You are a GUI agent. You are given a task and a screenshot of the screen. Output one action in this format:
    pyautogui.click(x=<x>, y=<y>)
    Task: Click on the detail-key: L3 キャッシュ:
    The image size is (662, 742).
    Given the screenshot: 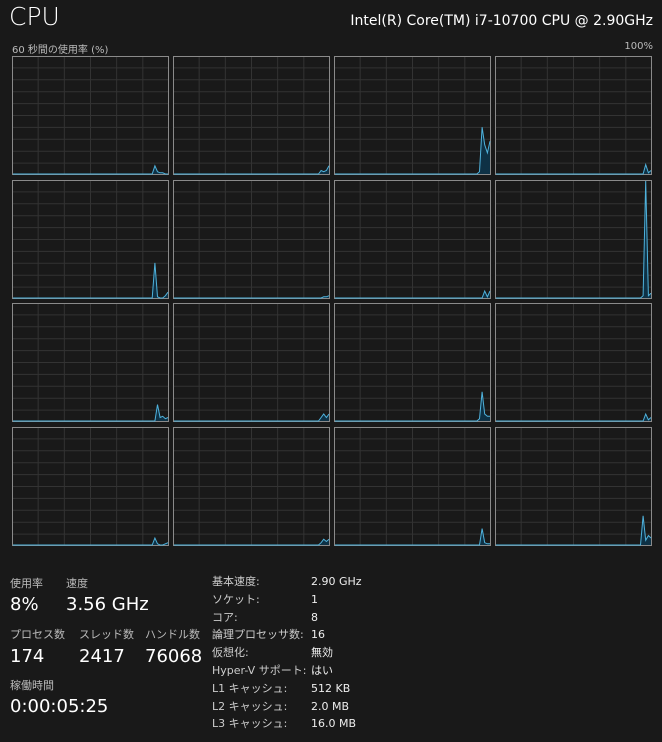 What is the action you would take?
    pyautogui.click(x=250, y=724)
    